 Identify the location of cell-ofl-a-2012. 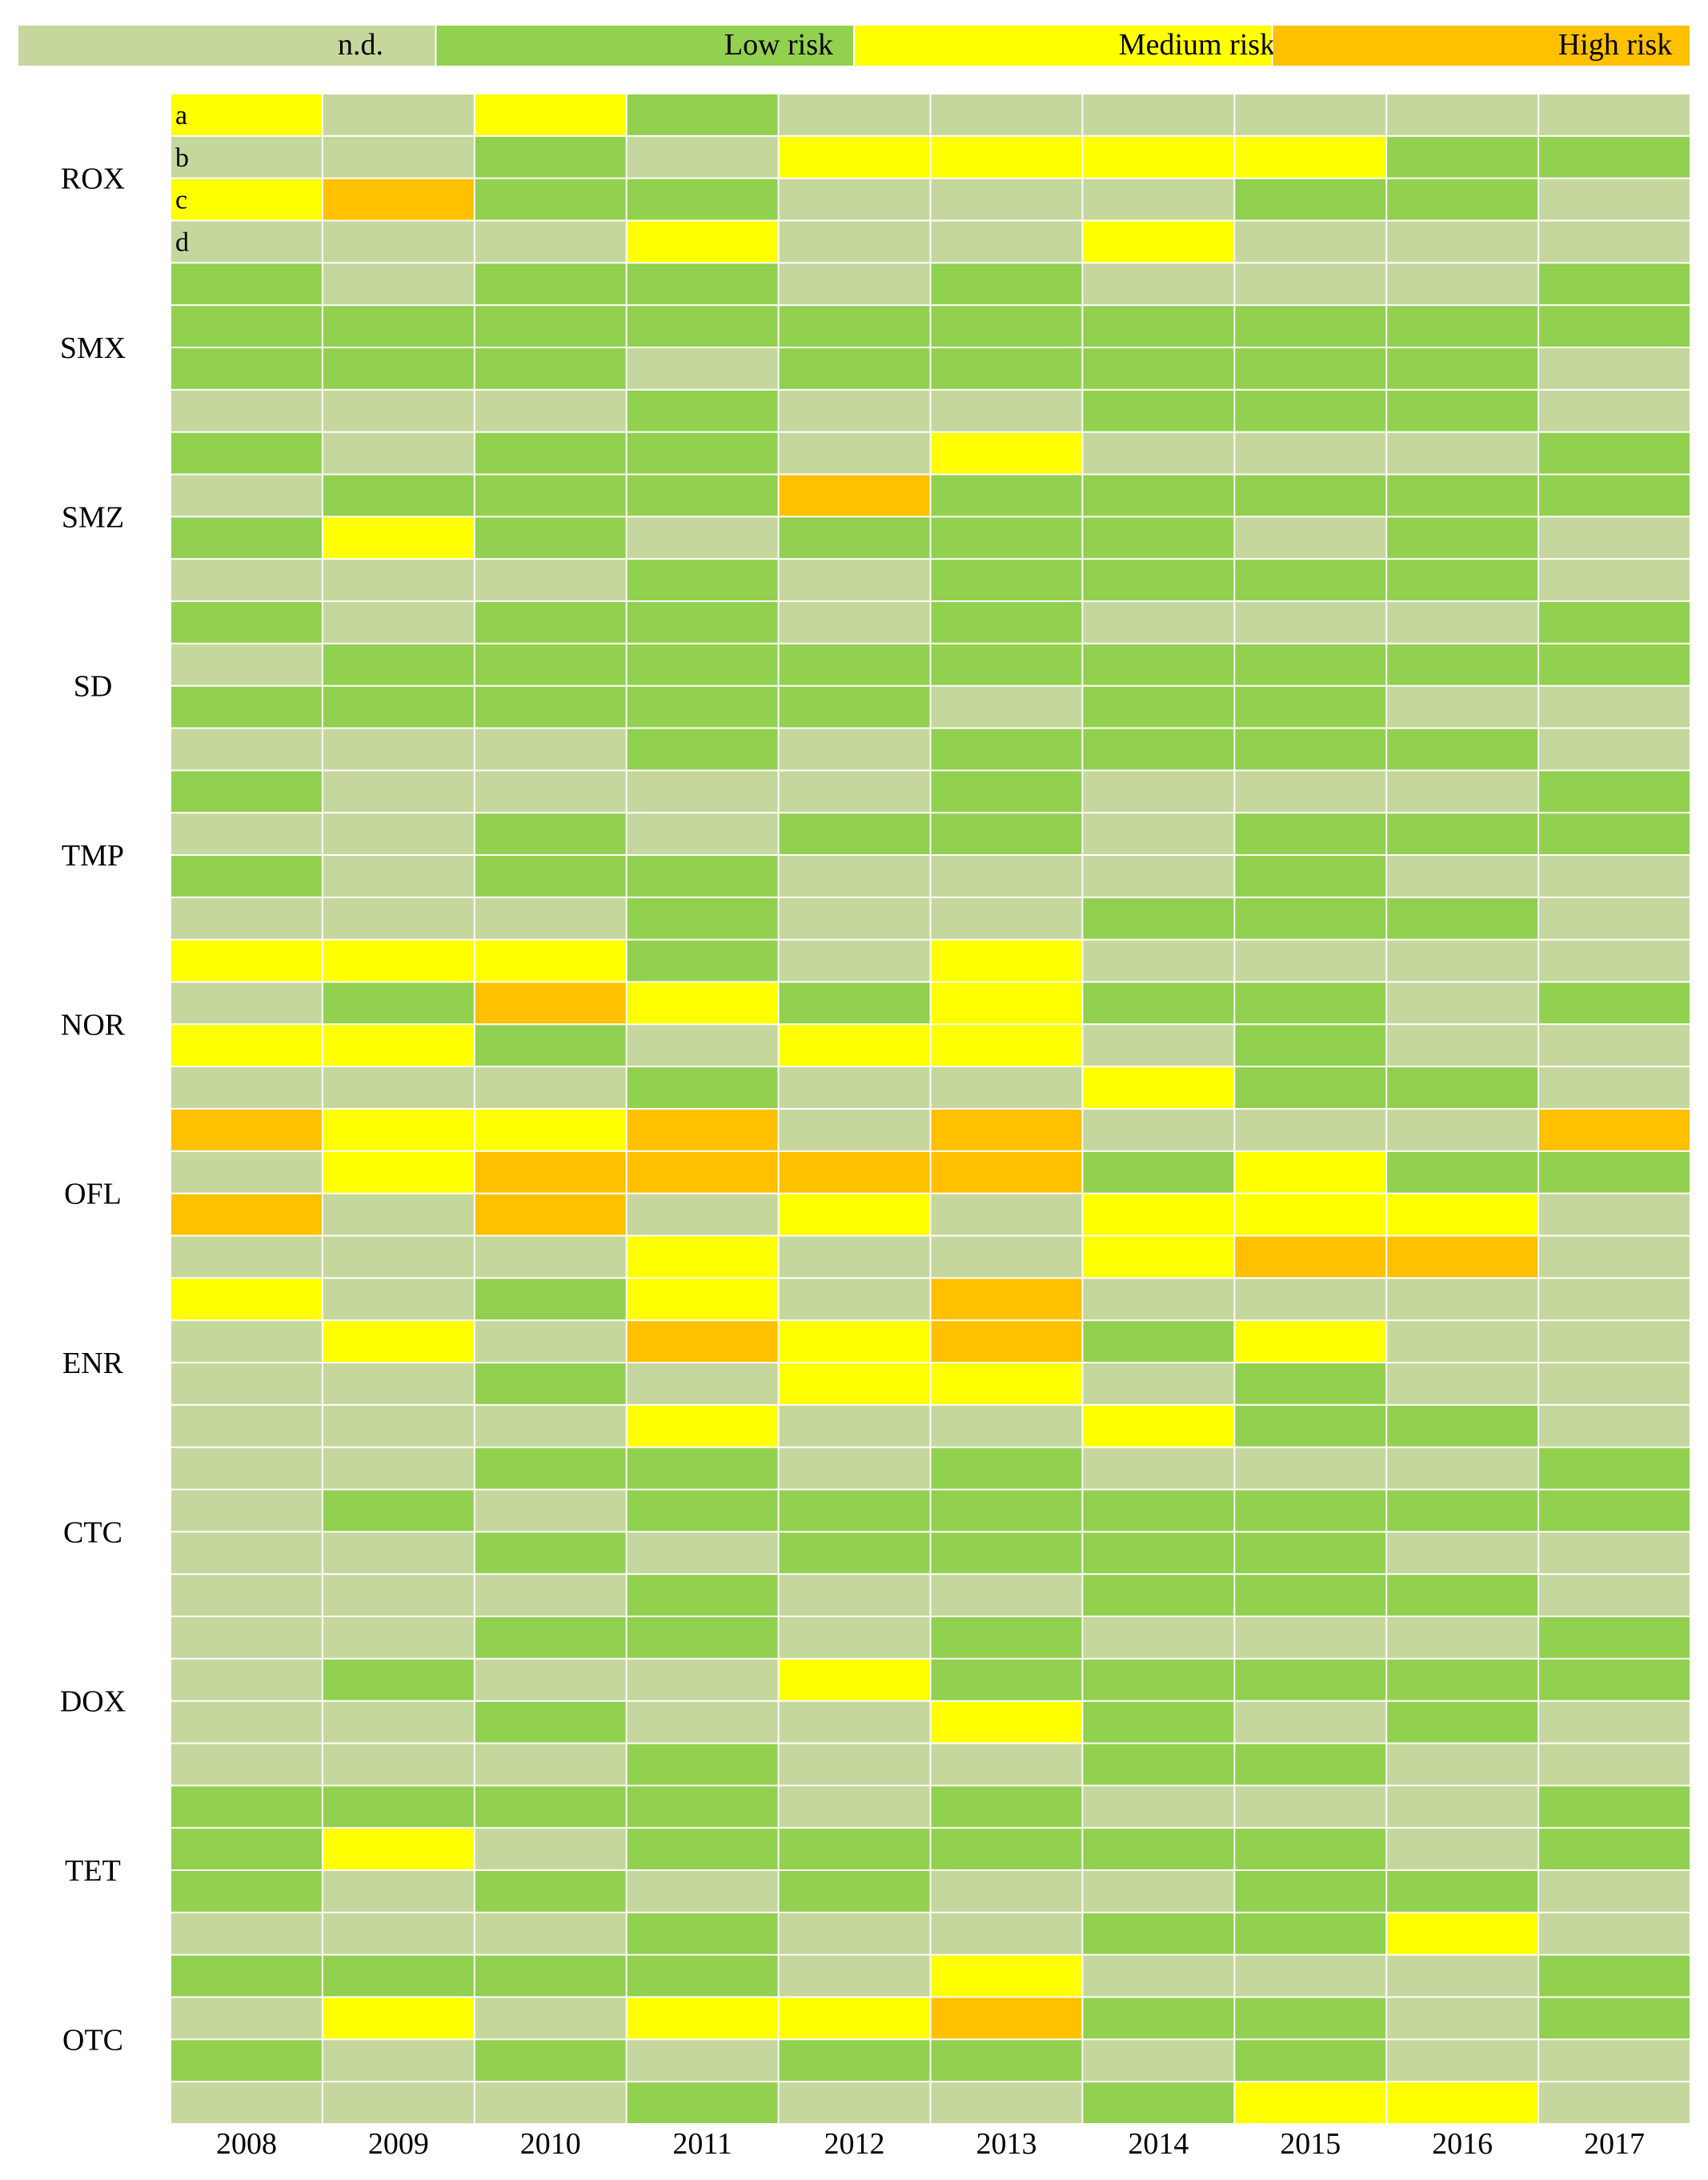
(854, 1130).